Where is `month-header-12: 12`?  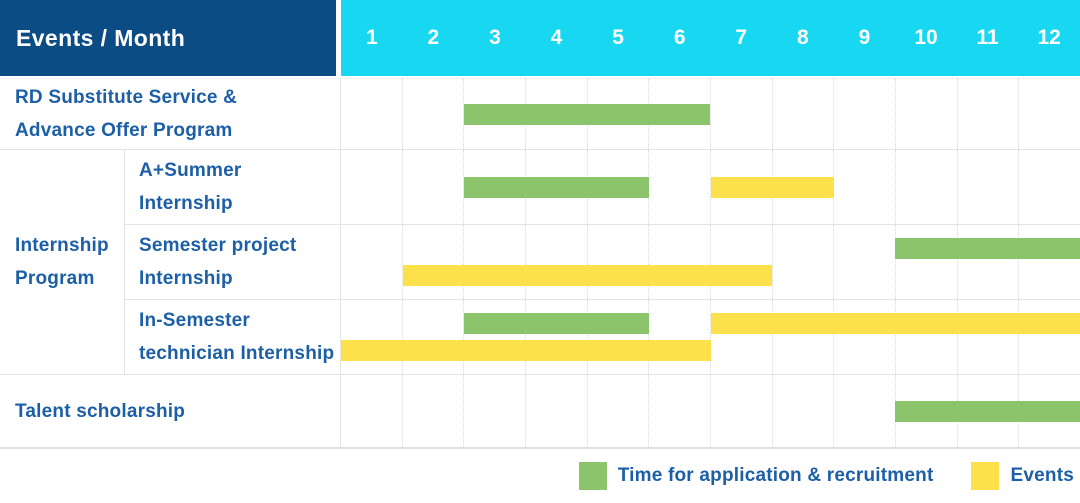 month-header-12: 12 is located at coordinates (1049, 38).